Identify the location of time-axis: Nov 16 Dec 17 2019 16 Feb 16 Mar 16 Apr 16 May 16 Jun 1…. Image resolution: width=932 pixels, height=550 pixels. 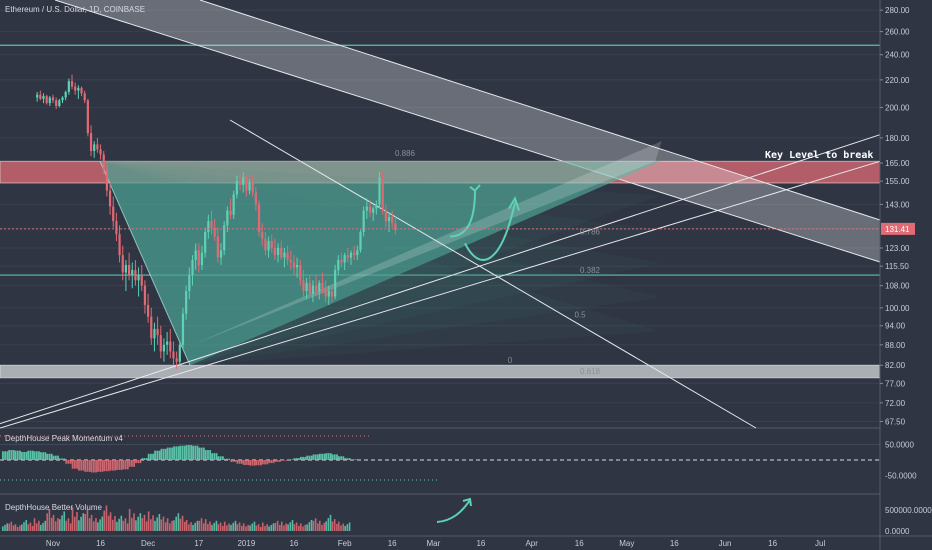
(466, 541).